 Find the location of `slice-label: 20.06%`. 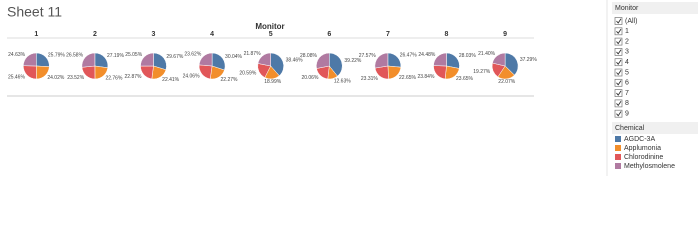

slice-label: 20.06% is located at coordinates (310, 78).